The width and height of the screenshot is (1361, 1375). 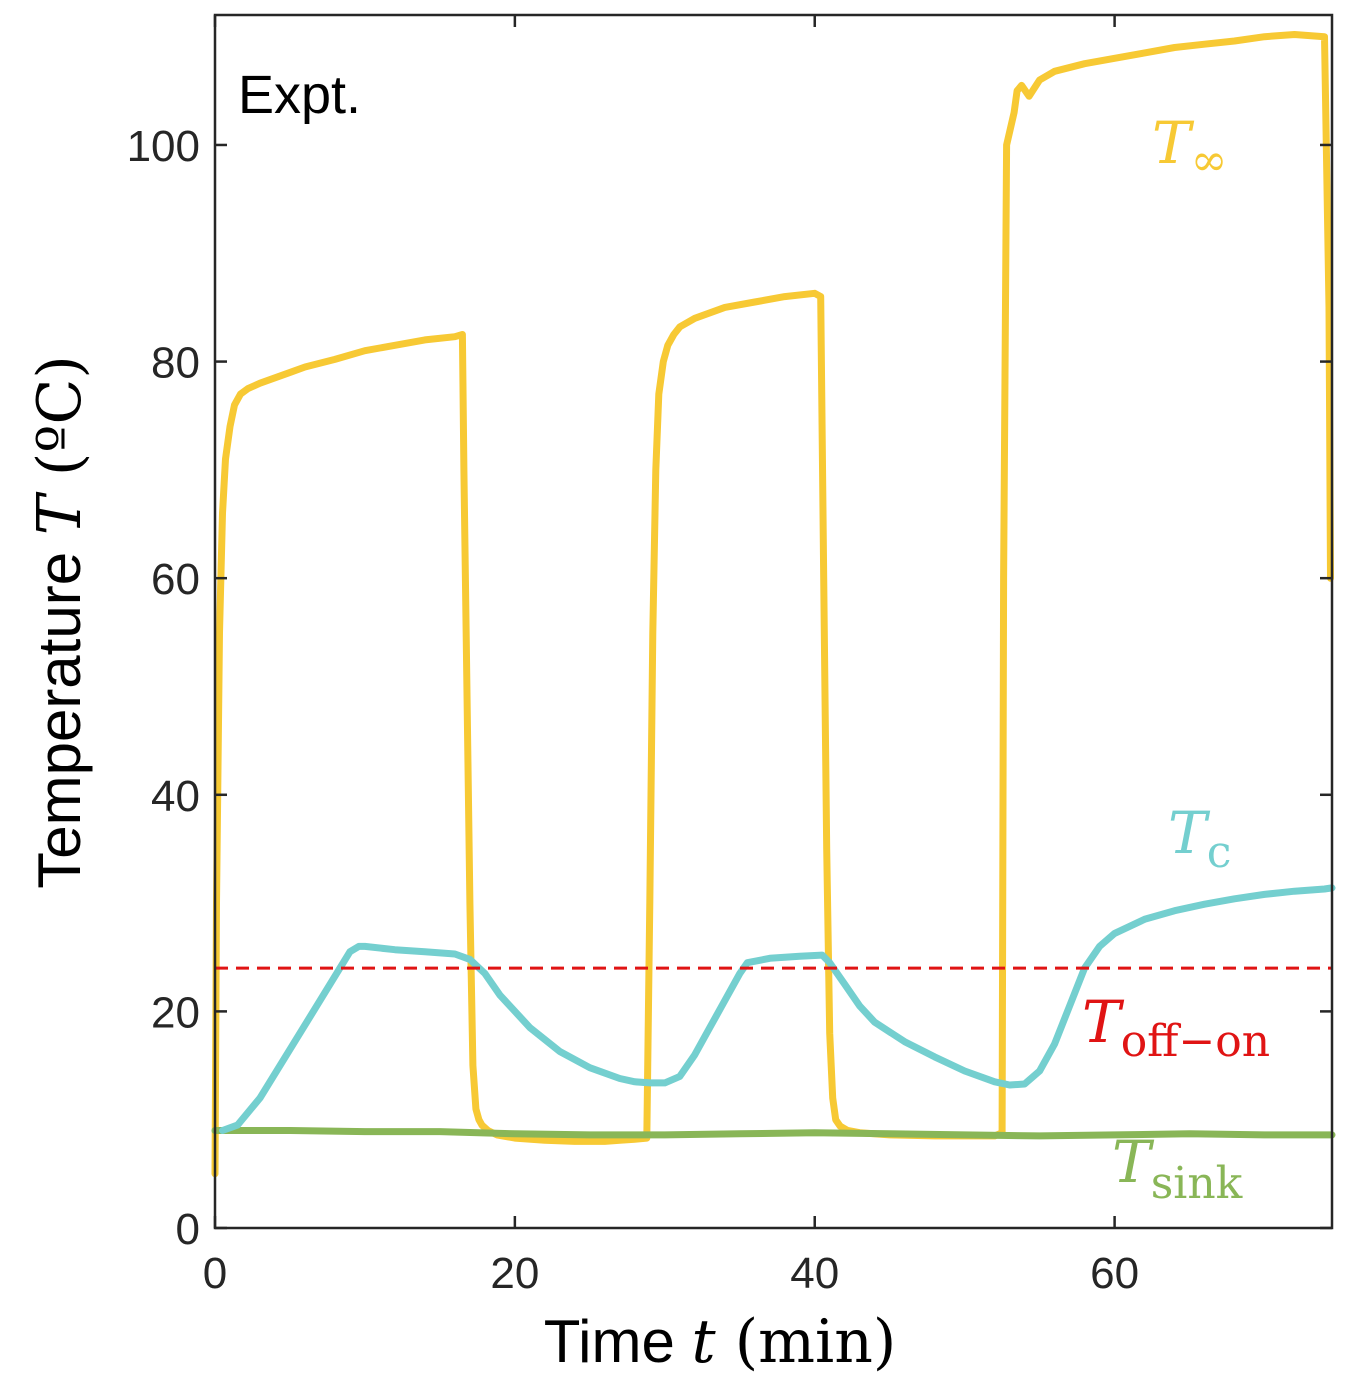 I want to click on label-t-sink-sub: sink, so click(x=1197, y=1183).